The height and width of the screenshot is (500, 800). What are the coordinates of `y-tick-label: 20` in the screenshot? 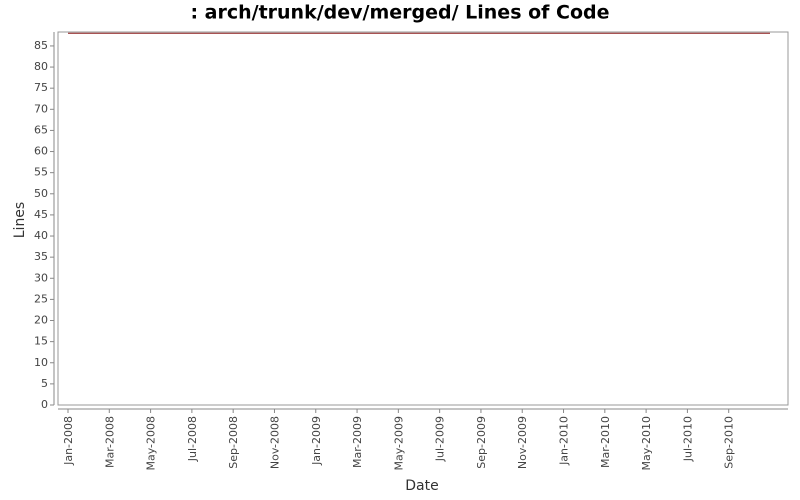 It's located at (41, 320).